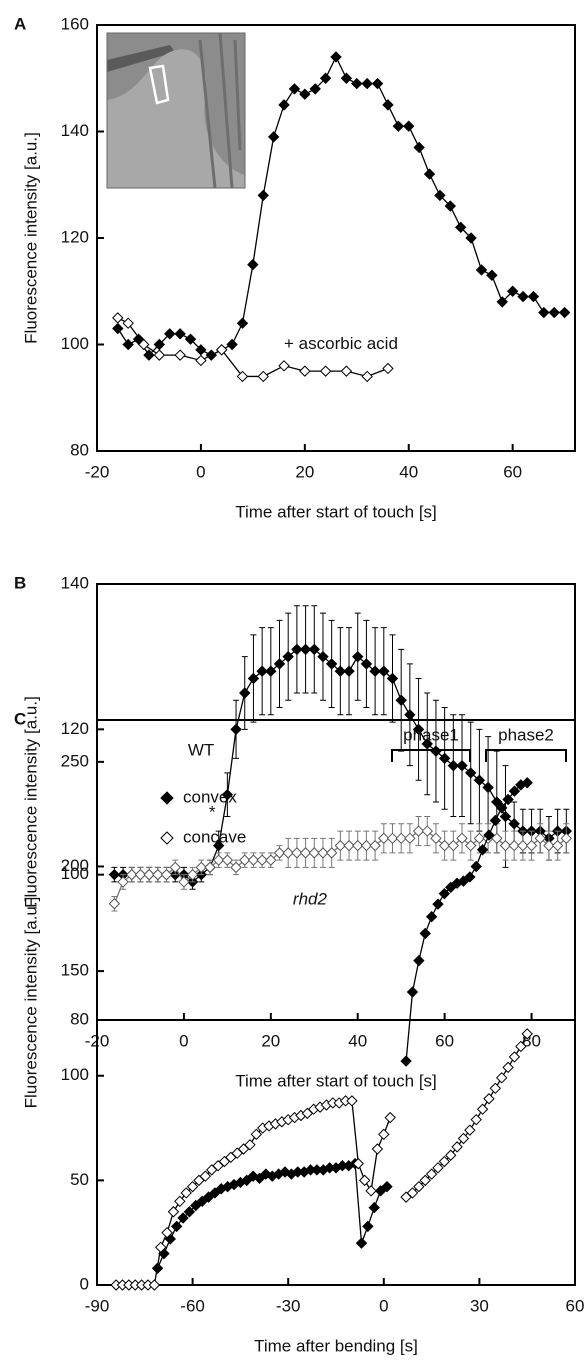  What do you see at coordinates (97, 471) in the screenshot?
I see `x-tick-label: -20` at bounding box center [97, 471].